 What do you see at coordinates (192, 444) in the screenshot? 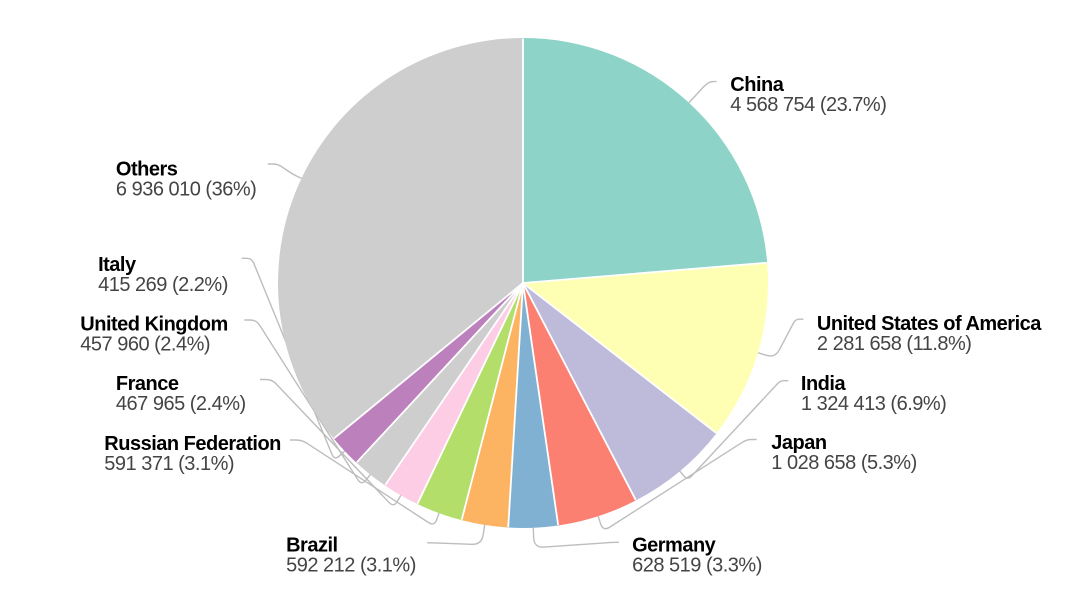
I see `svg-text: Russian Federation` at bounding box center [192, 444].